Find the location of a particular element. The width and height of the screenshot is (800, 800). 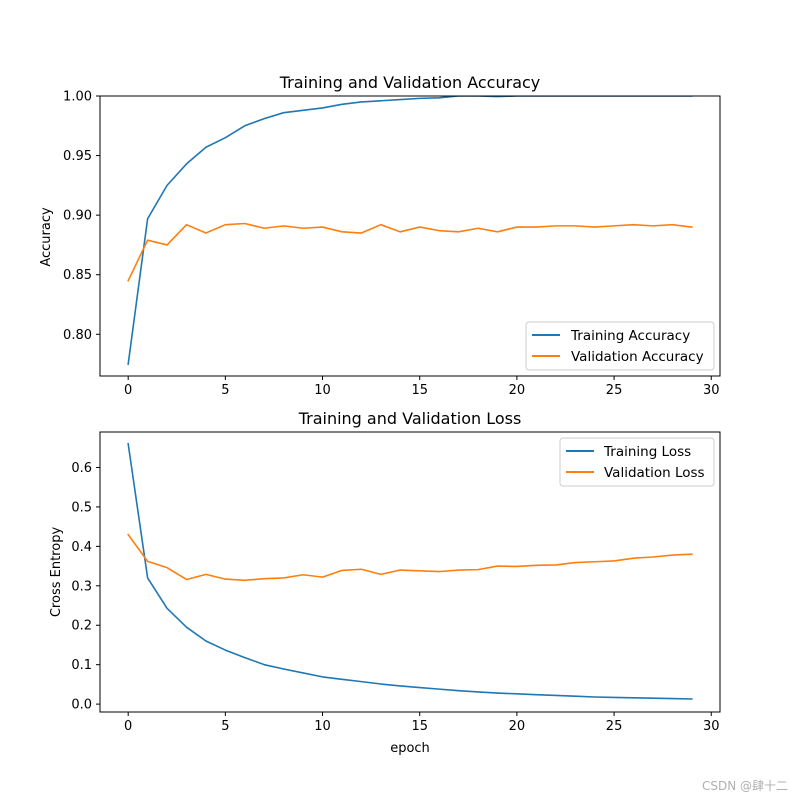

series-line-validation-loss is located at coordinates (410, 557).